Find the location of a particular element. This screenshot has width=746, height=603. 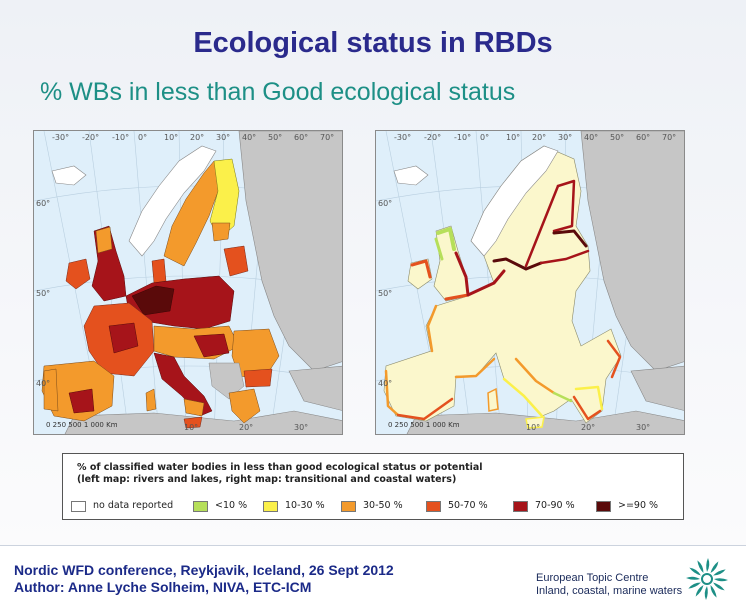

legend-label: no data reported is located at coordinates (133, 505).